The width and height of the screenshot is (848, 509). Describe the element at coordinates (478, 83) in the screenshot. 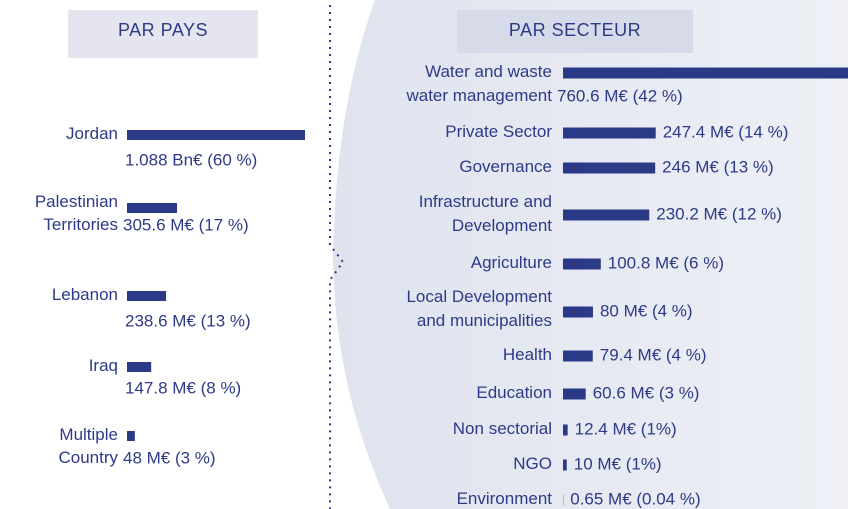

I see `category-label: Water and waste water management` at that location.